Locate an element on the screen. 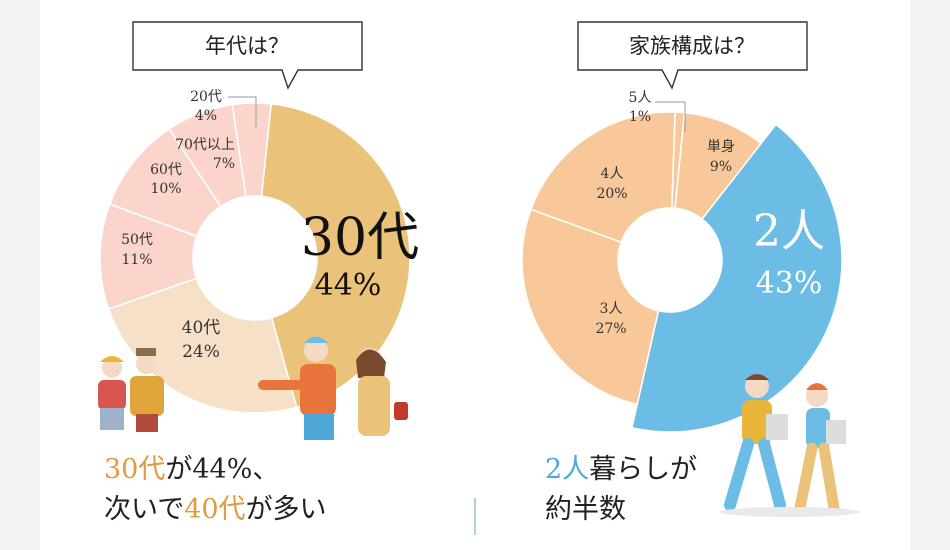 This screenshot has width=950, height=550. family-caption: 2人暮らしが 約半数 is located at coordinates (621, 490).